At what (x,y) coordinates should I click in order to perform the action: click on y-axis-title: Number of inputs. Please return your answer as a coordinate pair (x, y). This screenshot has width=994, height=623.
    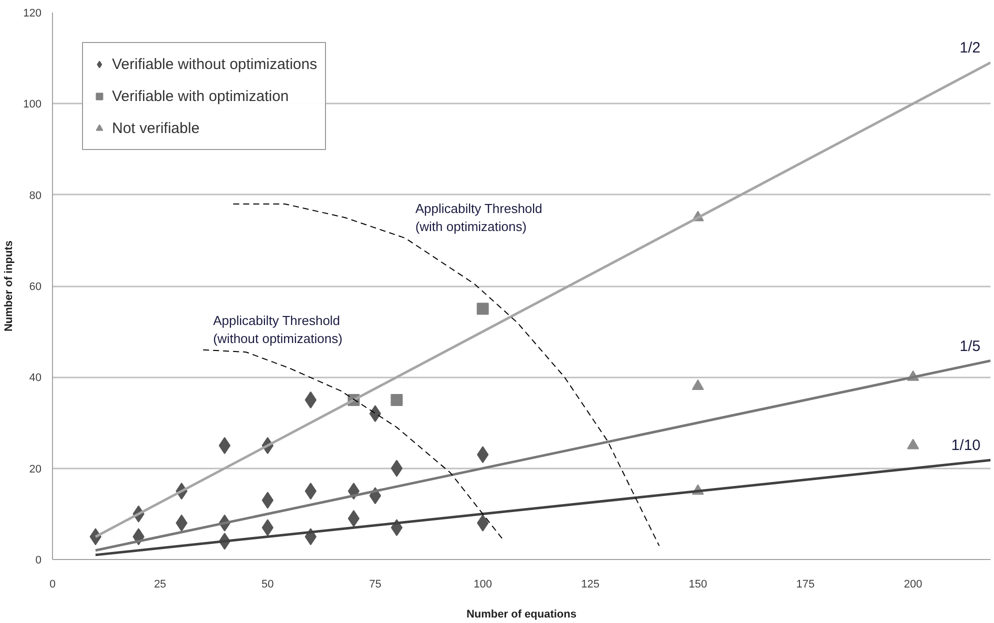
    Looking at the image, I should click on (9, 286).